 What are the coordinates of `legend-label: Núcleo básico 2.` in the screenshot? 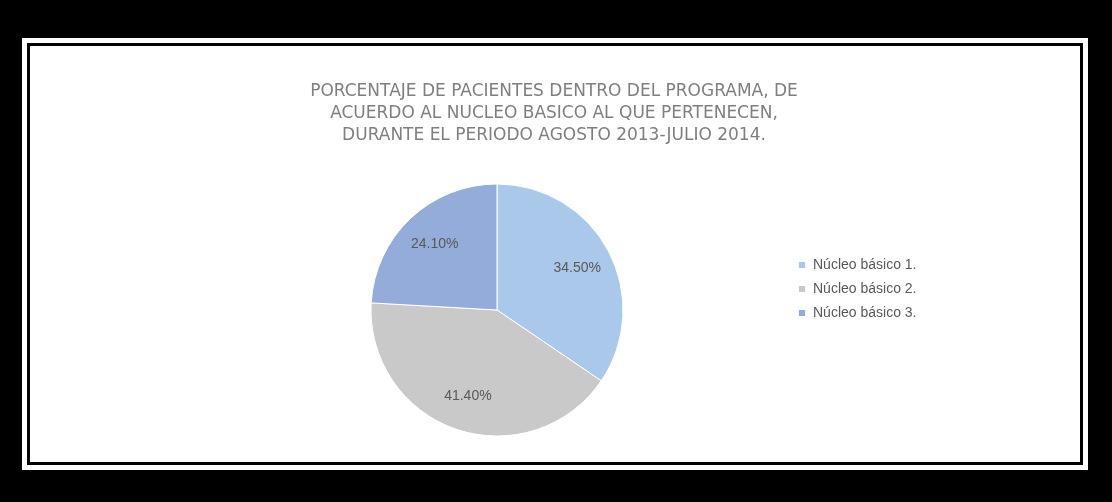 It's located at (865, 288).